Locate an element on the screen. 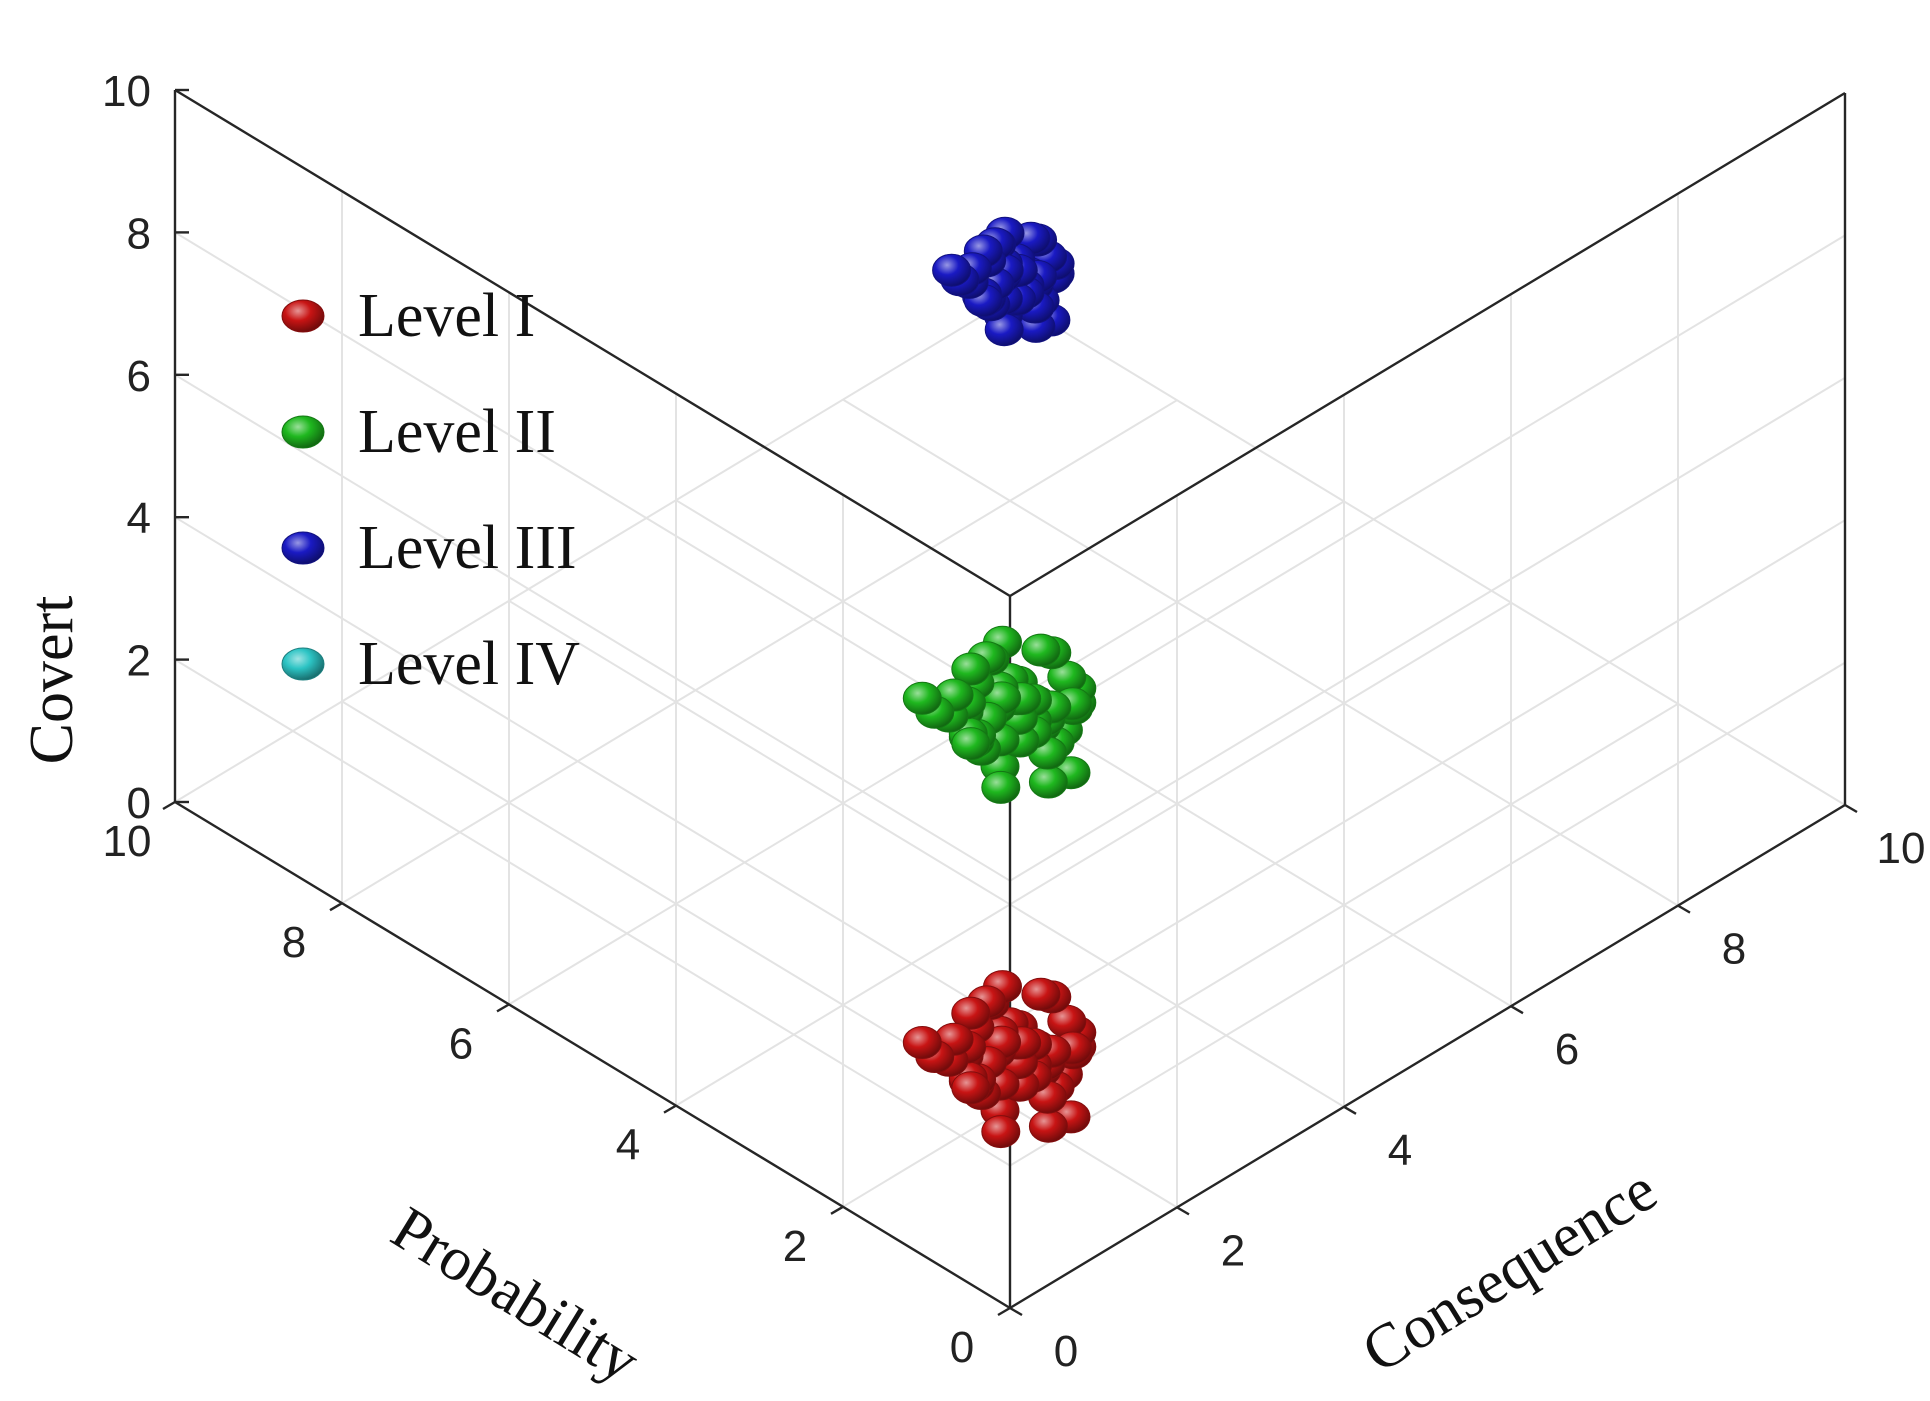 The height and width of the screenshot is (1401, 1930). z-tick-label: 0 is located at coordinates (139, 803).